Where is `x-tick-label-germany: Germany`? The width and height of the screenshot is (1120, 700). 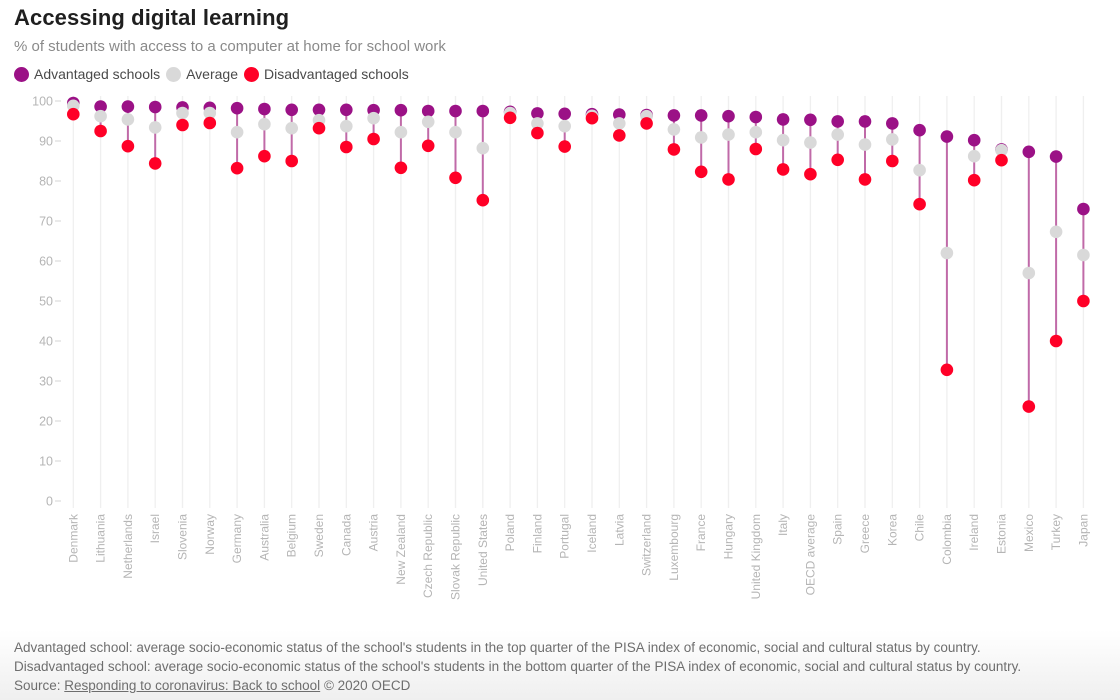
x-tick-label-germany: Germany is located at coordinates (237, 538).